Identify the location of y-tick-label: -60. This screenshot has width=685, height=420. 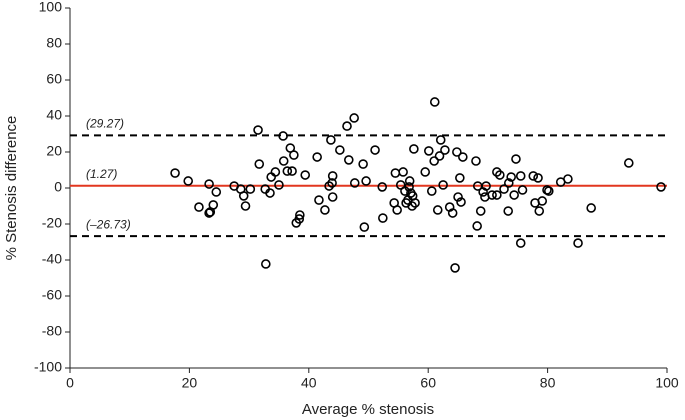
(52, 295).